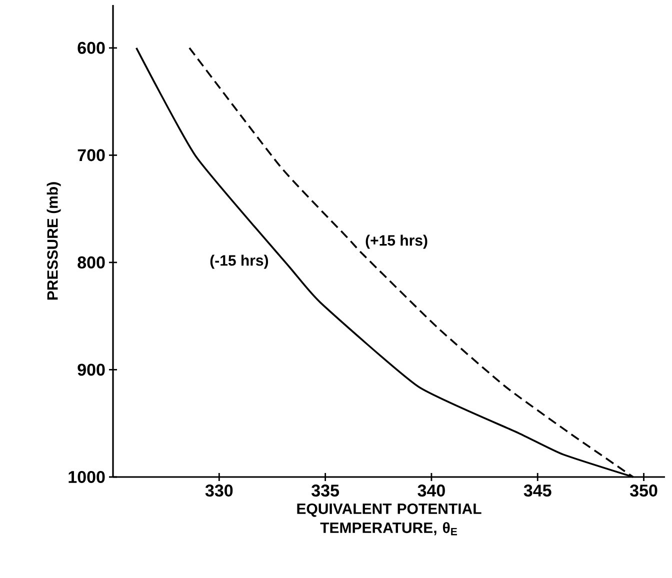 This screenshot has width=672, height=578. I want to click on x-tick-label: 350, so click(644, 490).